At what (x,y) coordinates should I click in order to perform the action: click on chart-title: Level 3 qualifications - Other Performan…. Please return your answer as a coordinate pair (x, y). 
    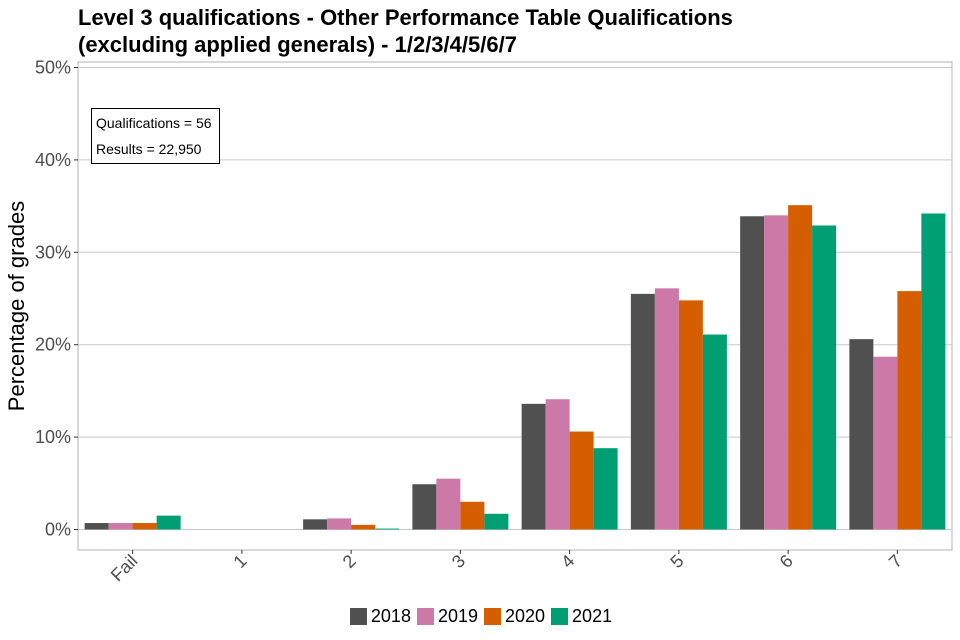
    Looking at the image, I should click on (405, 31).